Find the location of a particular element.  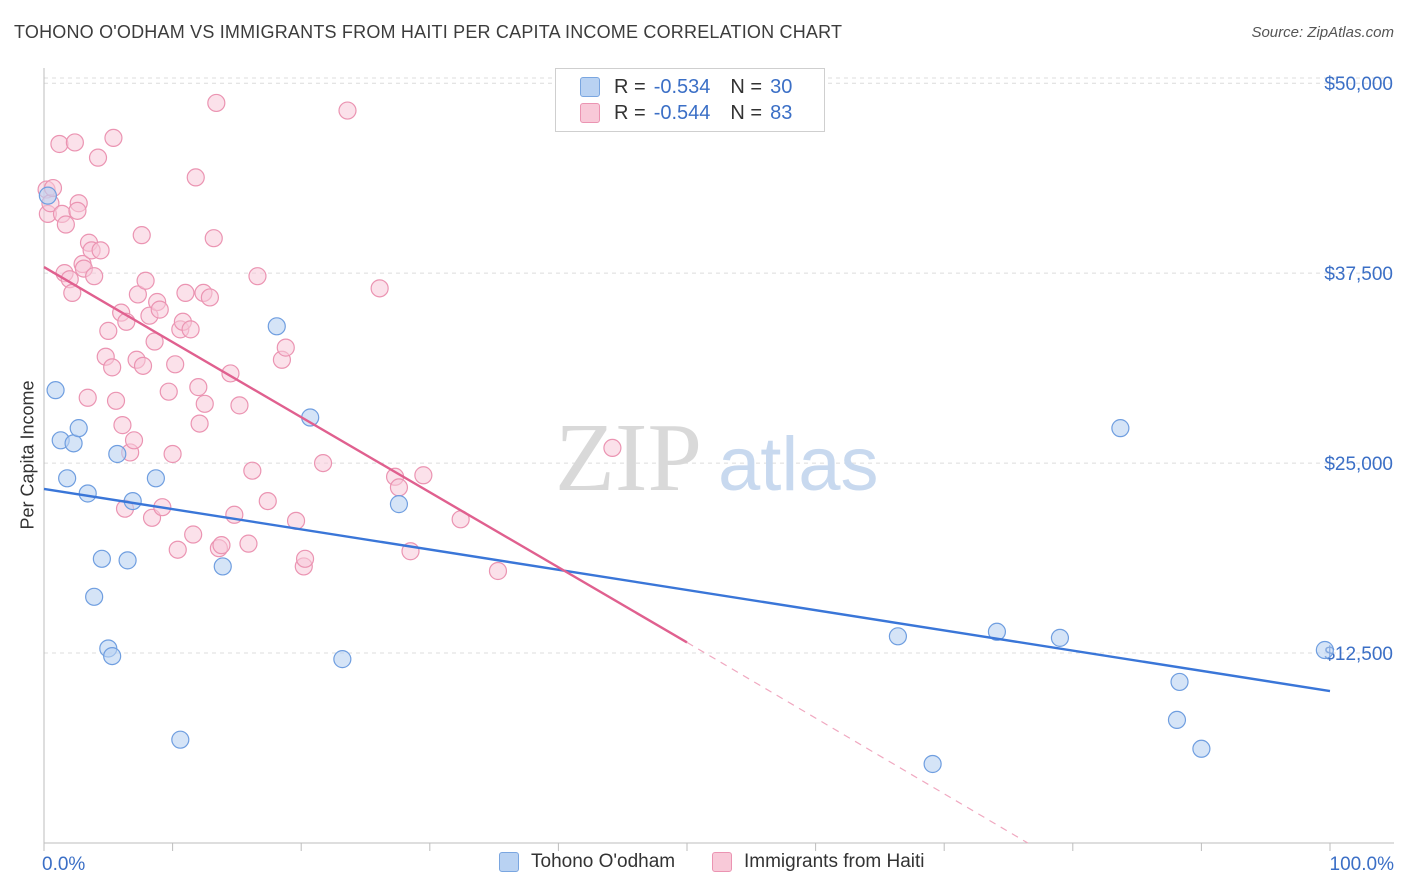

legend-item-tohono: Tohono O'odham is located at coordinates (587, 862).